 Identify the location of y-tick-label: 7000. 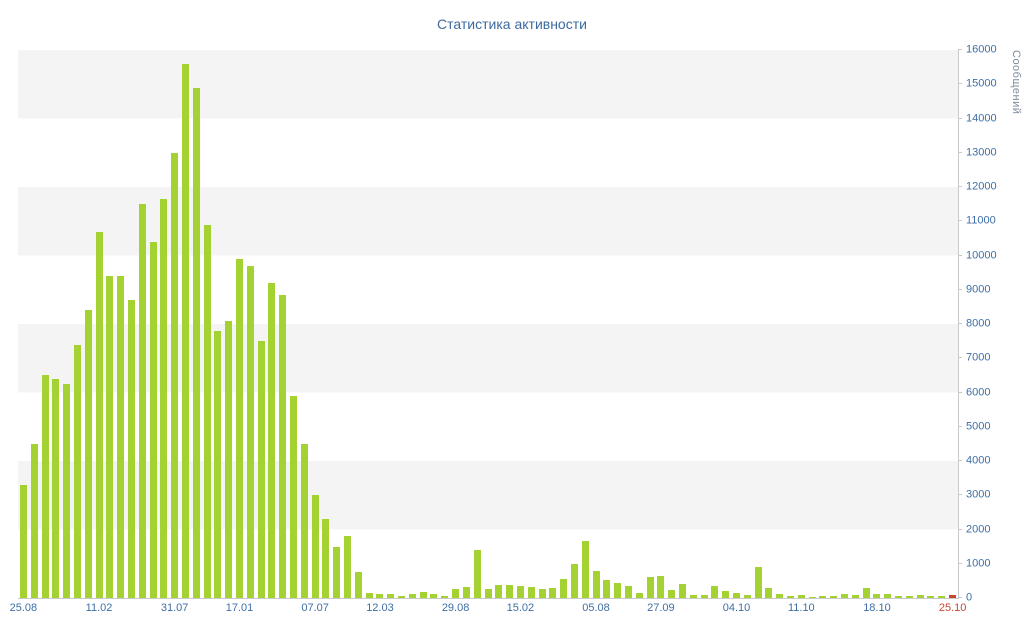
(978, 357).